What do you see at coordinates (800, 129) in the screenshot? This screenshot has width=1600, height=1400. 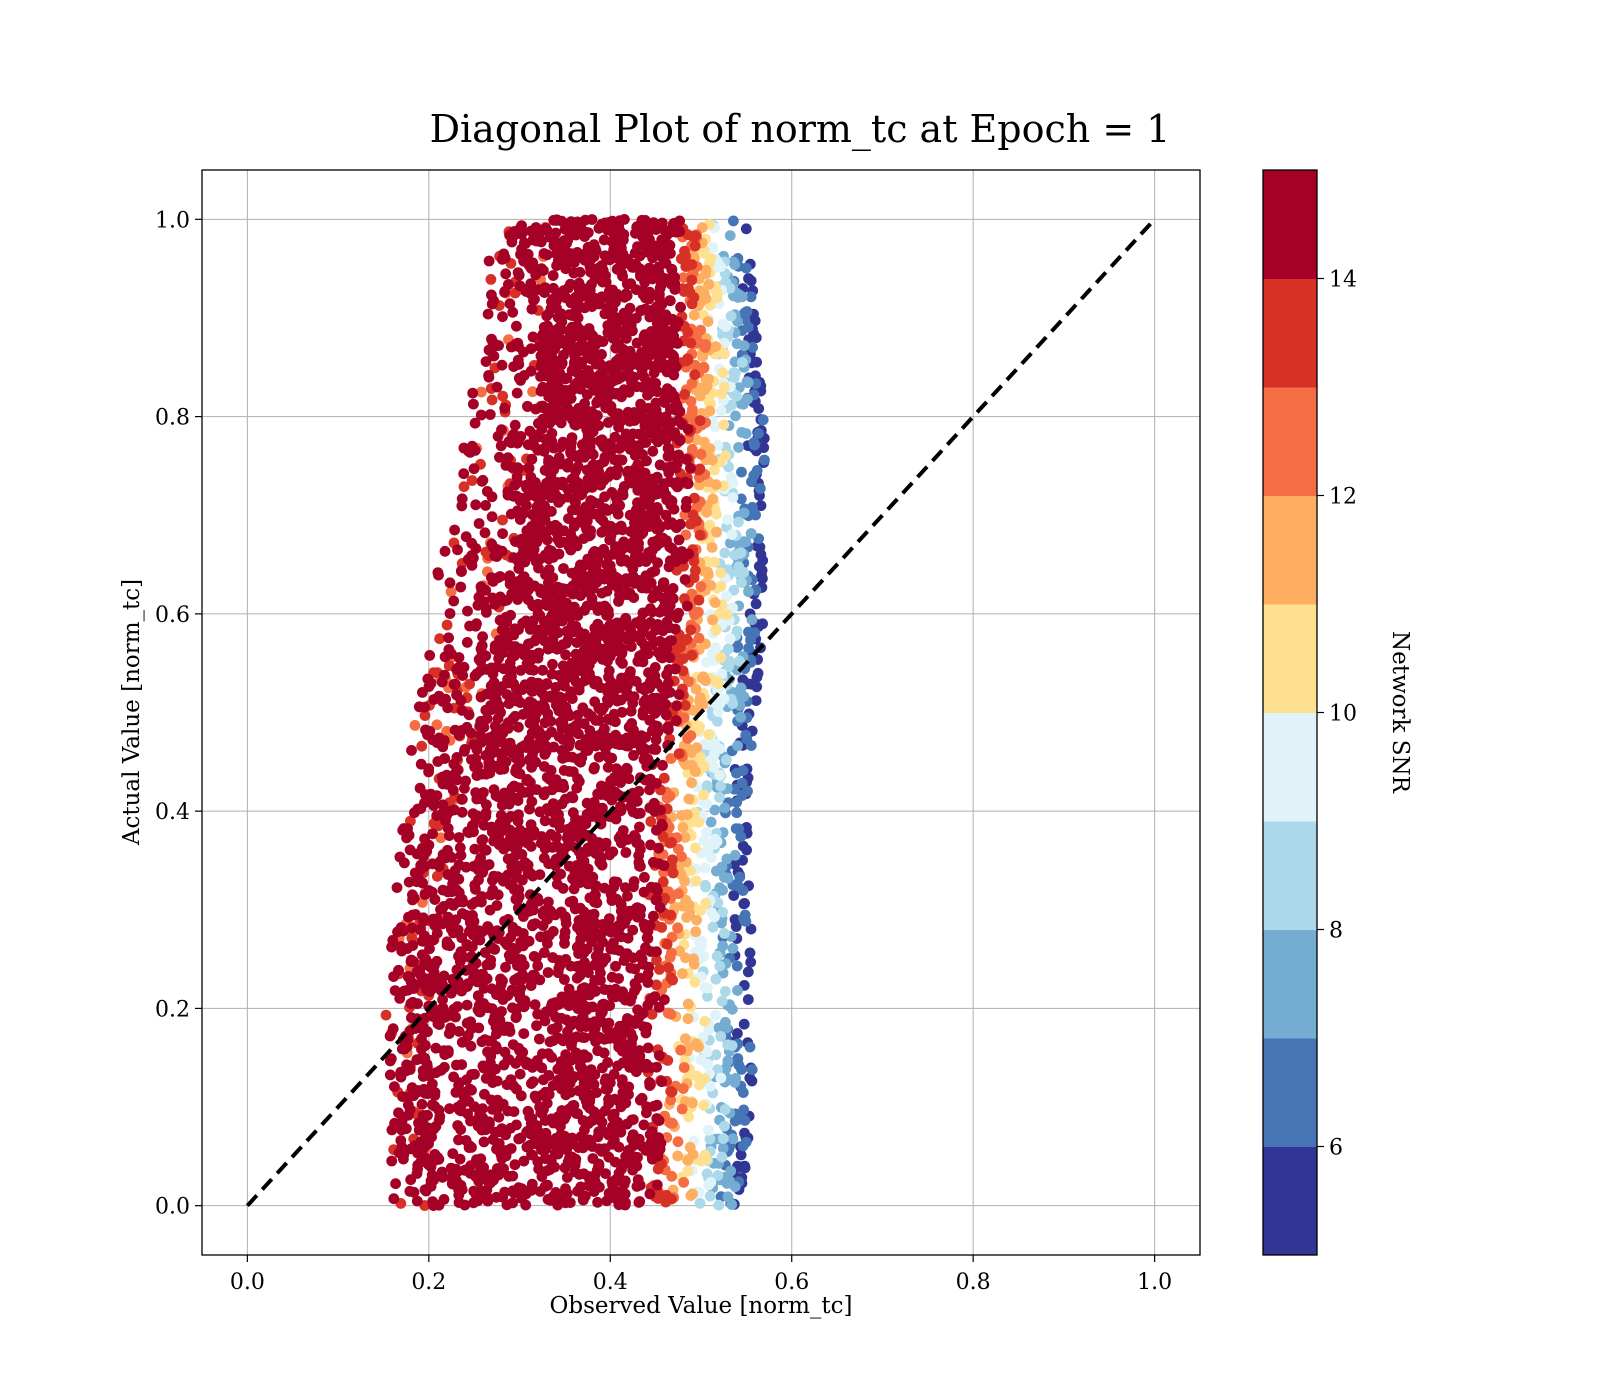 I see `chart-title: Diagonal Plot of norm_tc at Epoch = 1` at bounding box center [800, 129].